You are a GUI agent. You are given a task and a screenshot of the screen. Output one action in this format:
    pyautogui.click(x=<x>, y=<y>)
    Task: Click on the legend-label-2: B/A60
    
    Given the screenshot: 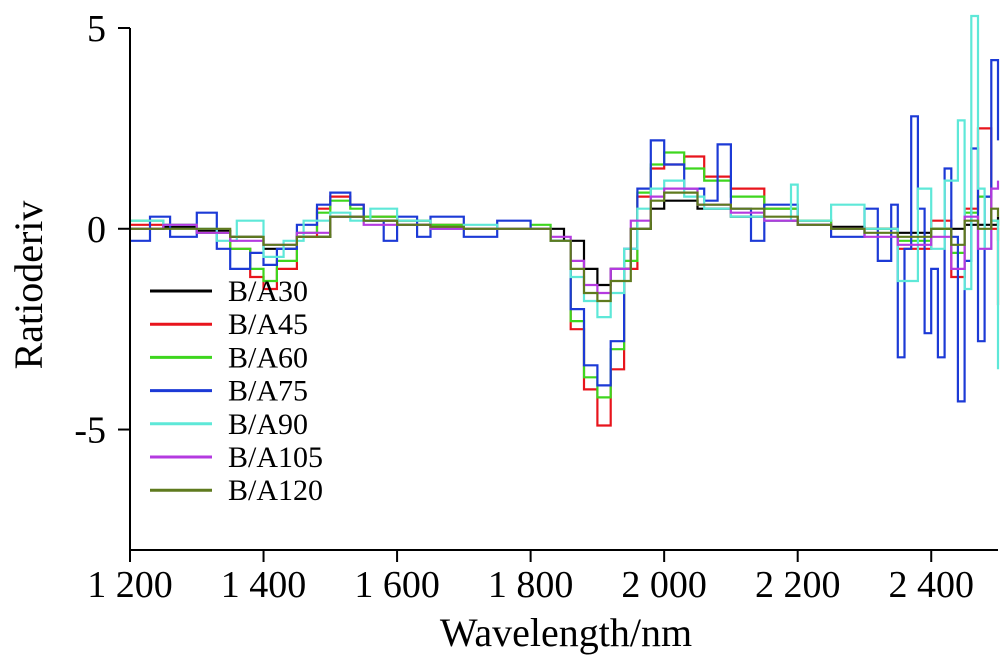 What is the action you would take?
    pyautogui.click(x=268, y=357)
    